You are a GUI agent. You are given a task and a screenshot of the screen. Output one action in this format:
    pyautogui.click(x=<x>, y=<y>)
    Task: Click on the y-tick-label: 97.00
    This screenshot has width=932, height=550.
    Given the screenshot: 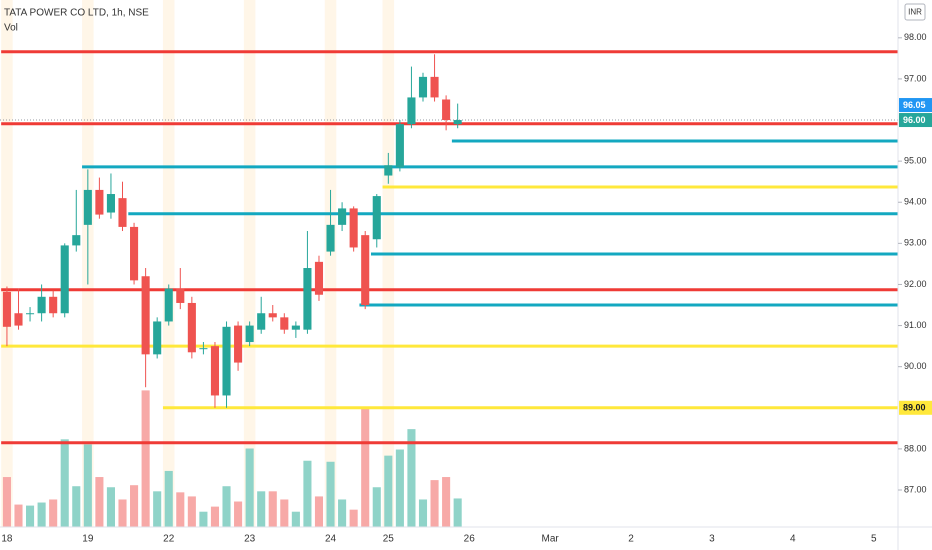 What is the action you would take?
    pyautogui.click(x=915, y=78)
    